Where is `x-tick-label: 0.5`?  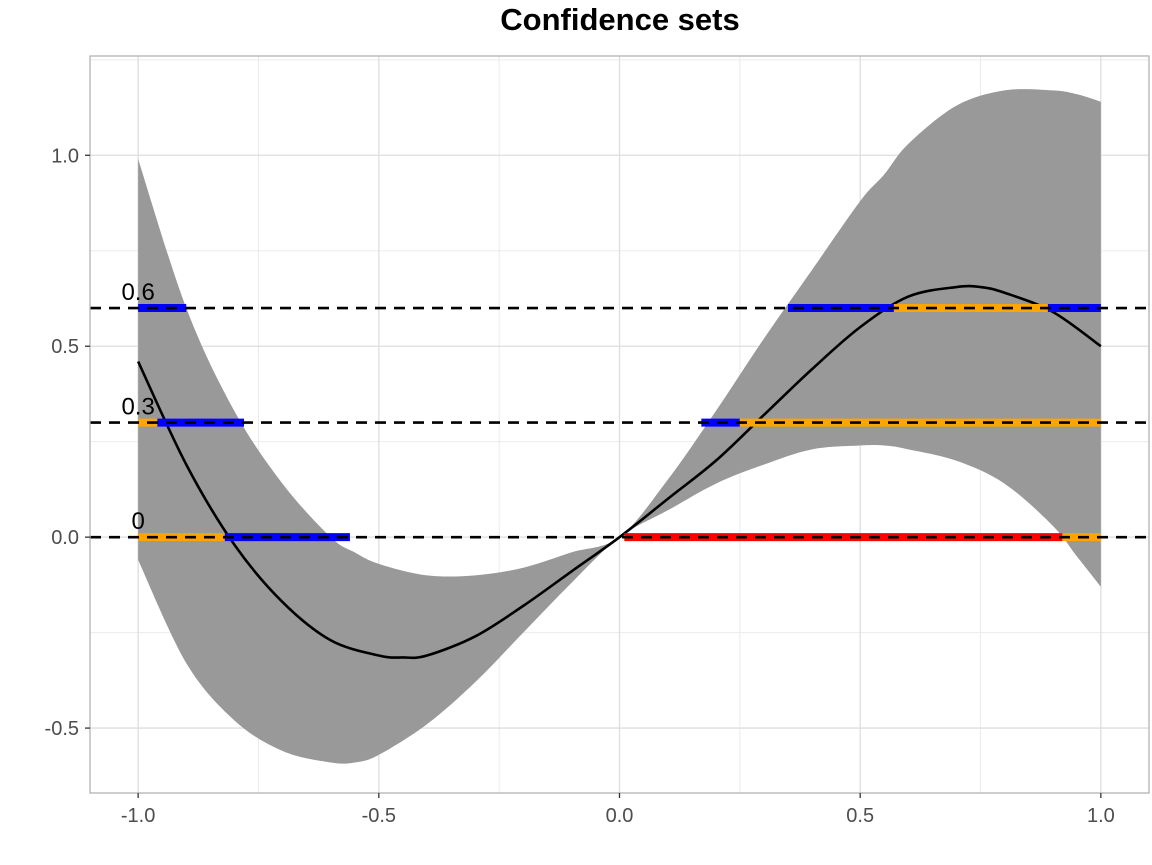
x-tick-label: 0.5 is located at coordinates (860, 816).